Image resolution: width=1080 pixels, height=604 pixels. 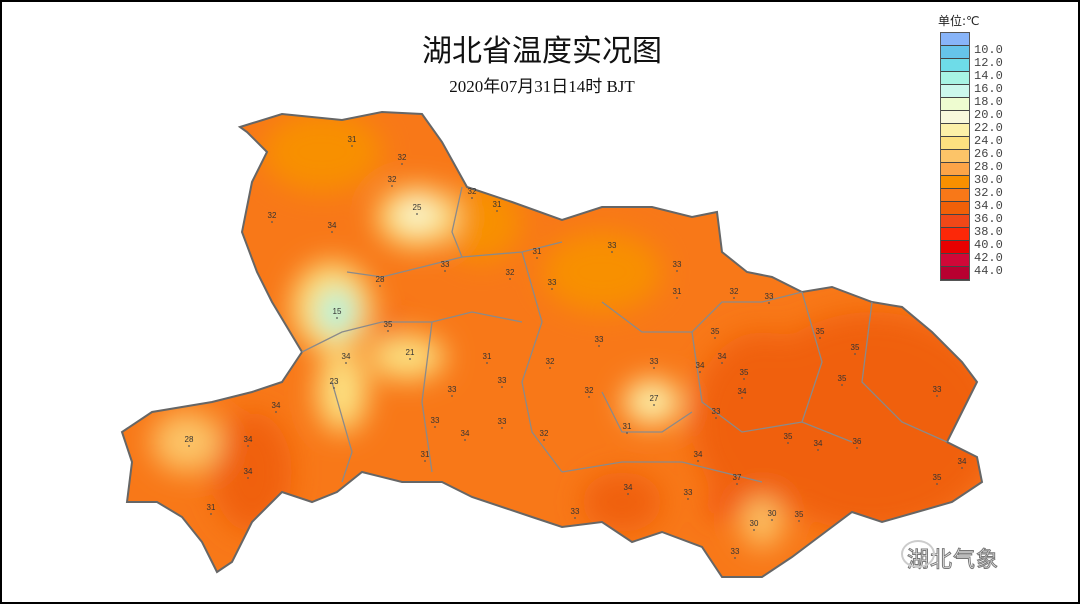 I want to click on legend-label: 28.0, so click(x=988, y=167).